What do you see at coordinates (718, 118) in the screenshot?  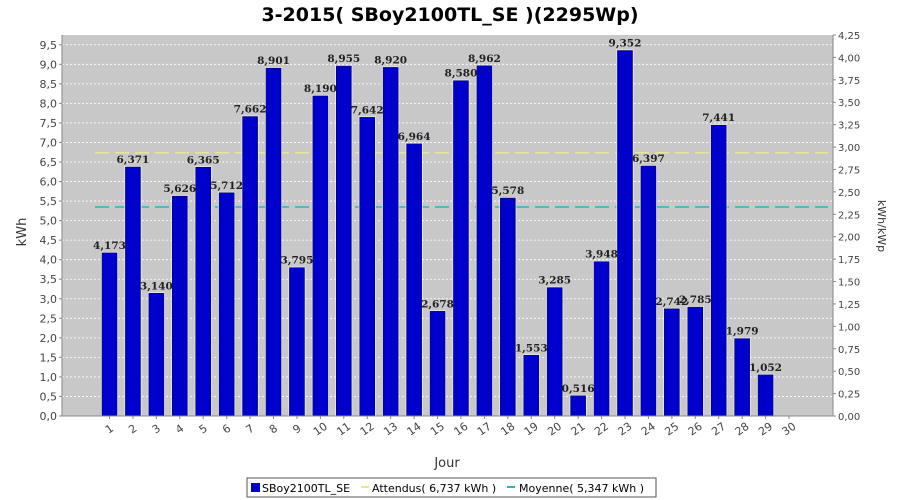 I see `bar-value-label: 7,441` at bounding box center [718, 118].